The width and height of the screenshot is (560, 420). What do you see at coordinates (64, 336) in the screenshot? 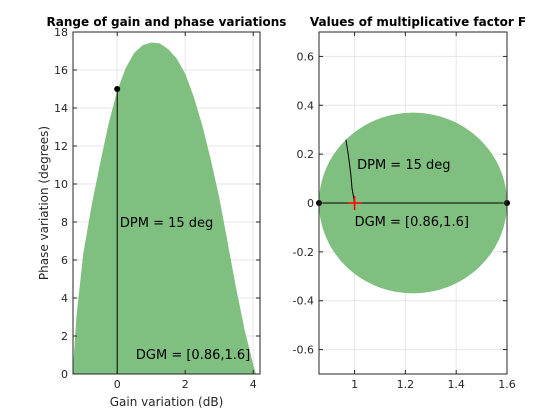
I see `y-tick-label: 2` at bounding box center [64, 336].